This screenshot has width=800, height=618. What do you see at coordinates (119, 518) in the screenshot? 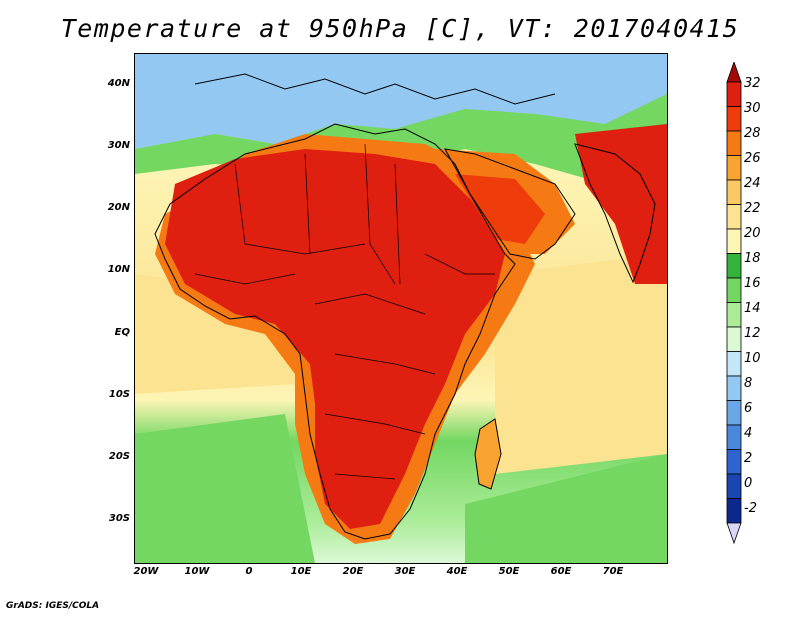
I see `lat-label-30s: 30S` at bounding box center [119, 518].